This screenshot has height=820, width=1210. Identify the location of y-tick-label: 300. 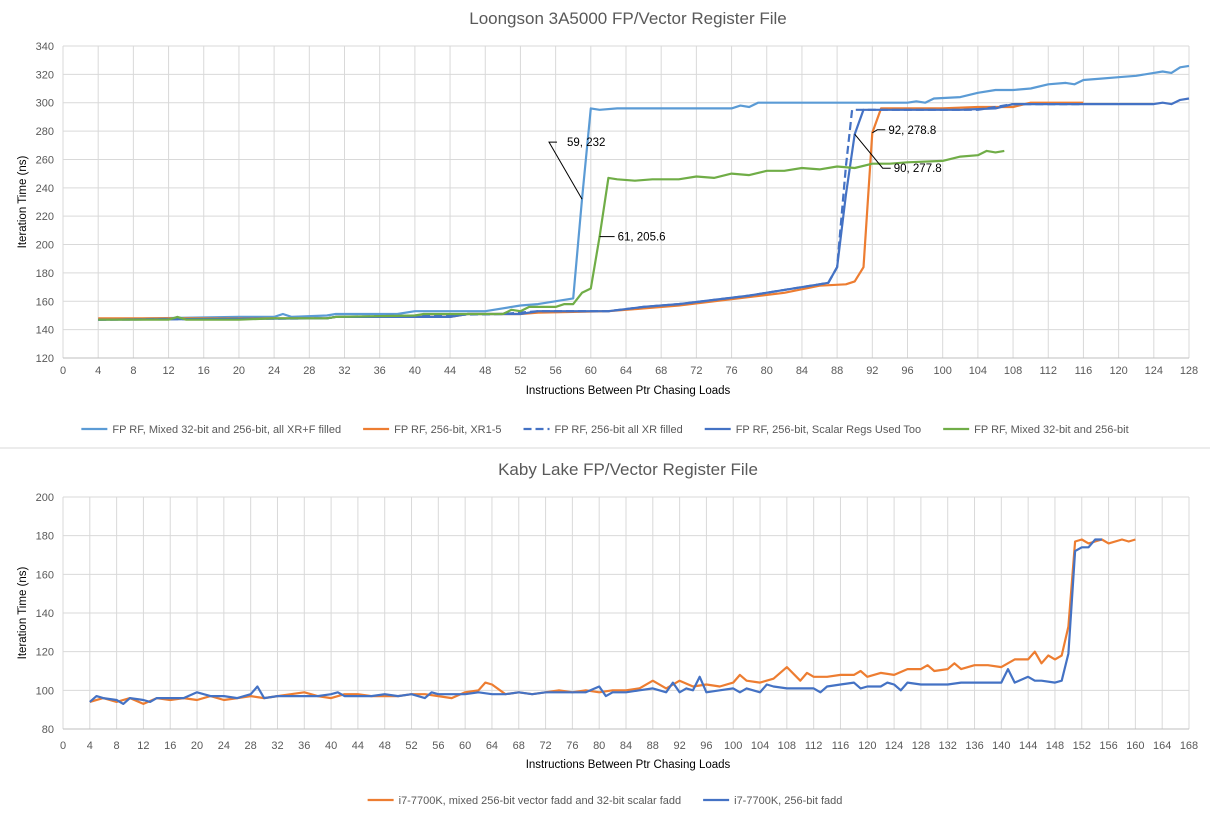
(45, 104).